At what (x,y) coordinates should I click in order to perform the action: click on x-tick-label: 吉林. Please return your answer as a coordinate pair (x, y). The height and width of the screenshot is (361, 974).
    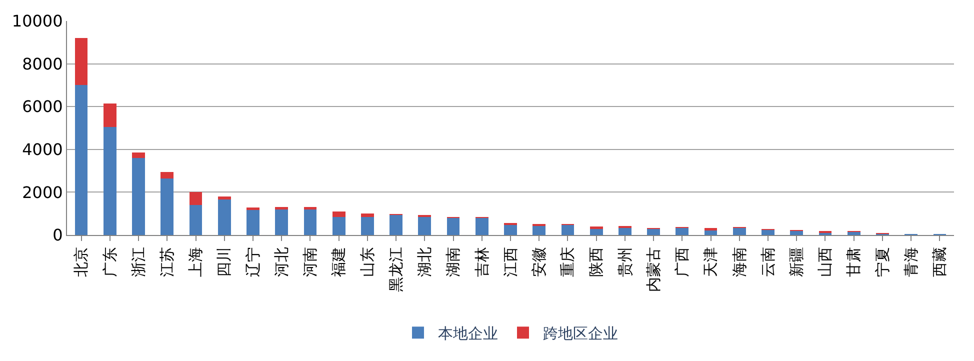
    Looking at the image, I should click on (481, 262).